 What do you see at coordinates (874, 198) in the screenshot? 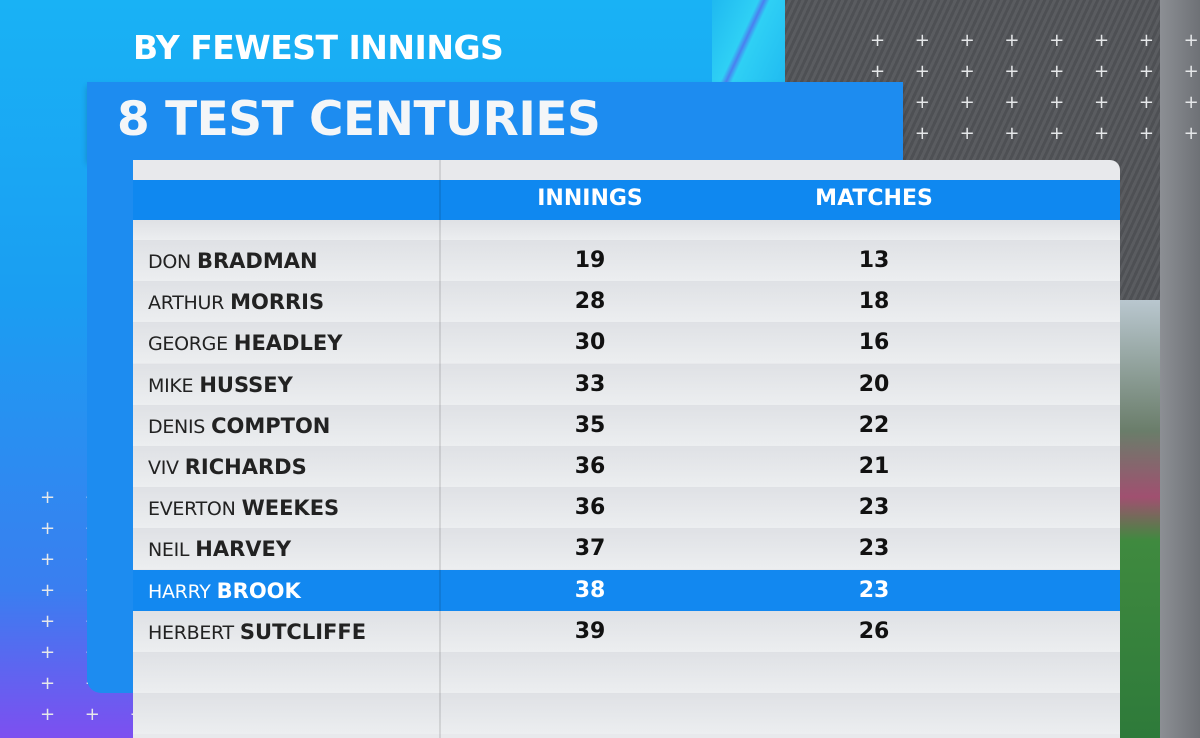
I see `header-matches: MATCHES` at bounding box center [874, 198].